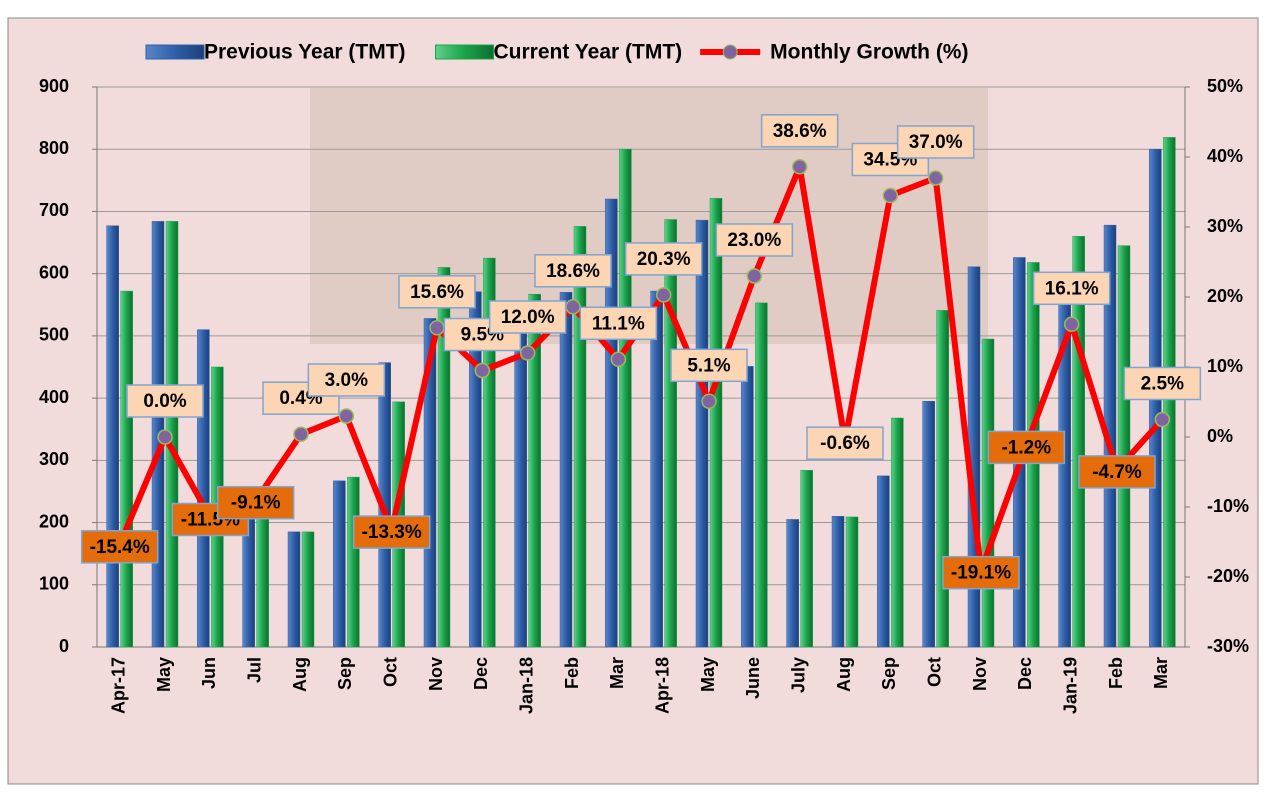 Image resolution: width=1267 pixels, height=794 pixels. Describe the element at coordinates (54, 272) in the screenshot. I see `y-tick-label: 600` at that location.